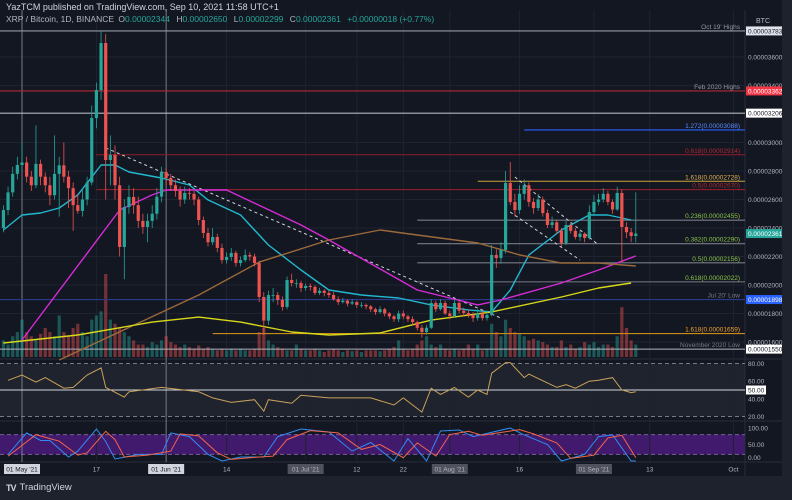 The height and width of the screenshot is (500, 792). I want to click on level-label: Jul 20' Low, so click(724, 296).